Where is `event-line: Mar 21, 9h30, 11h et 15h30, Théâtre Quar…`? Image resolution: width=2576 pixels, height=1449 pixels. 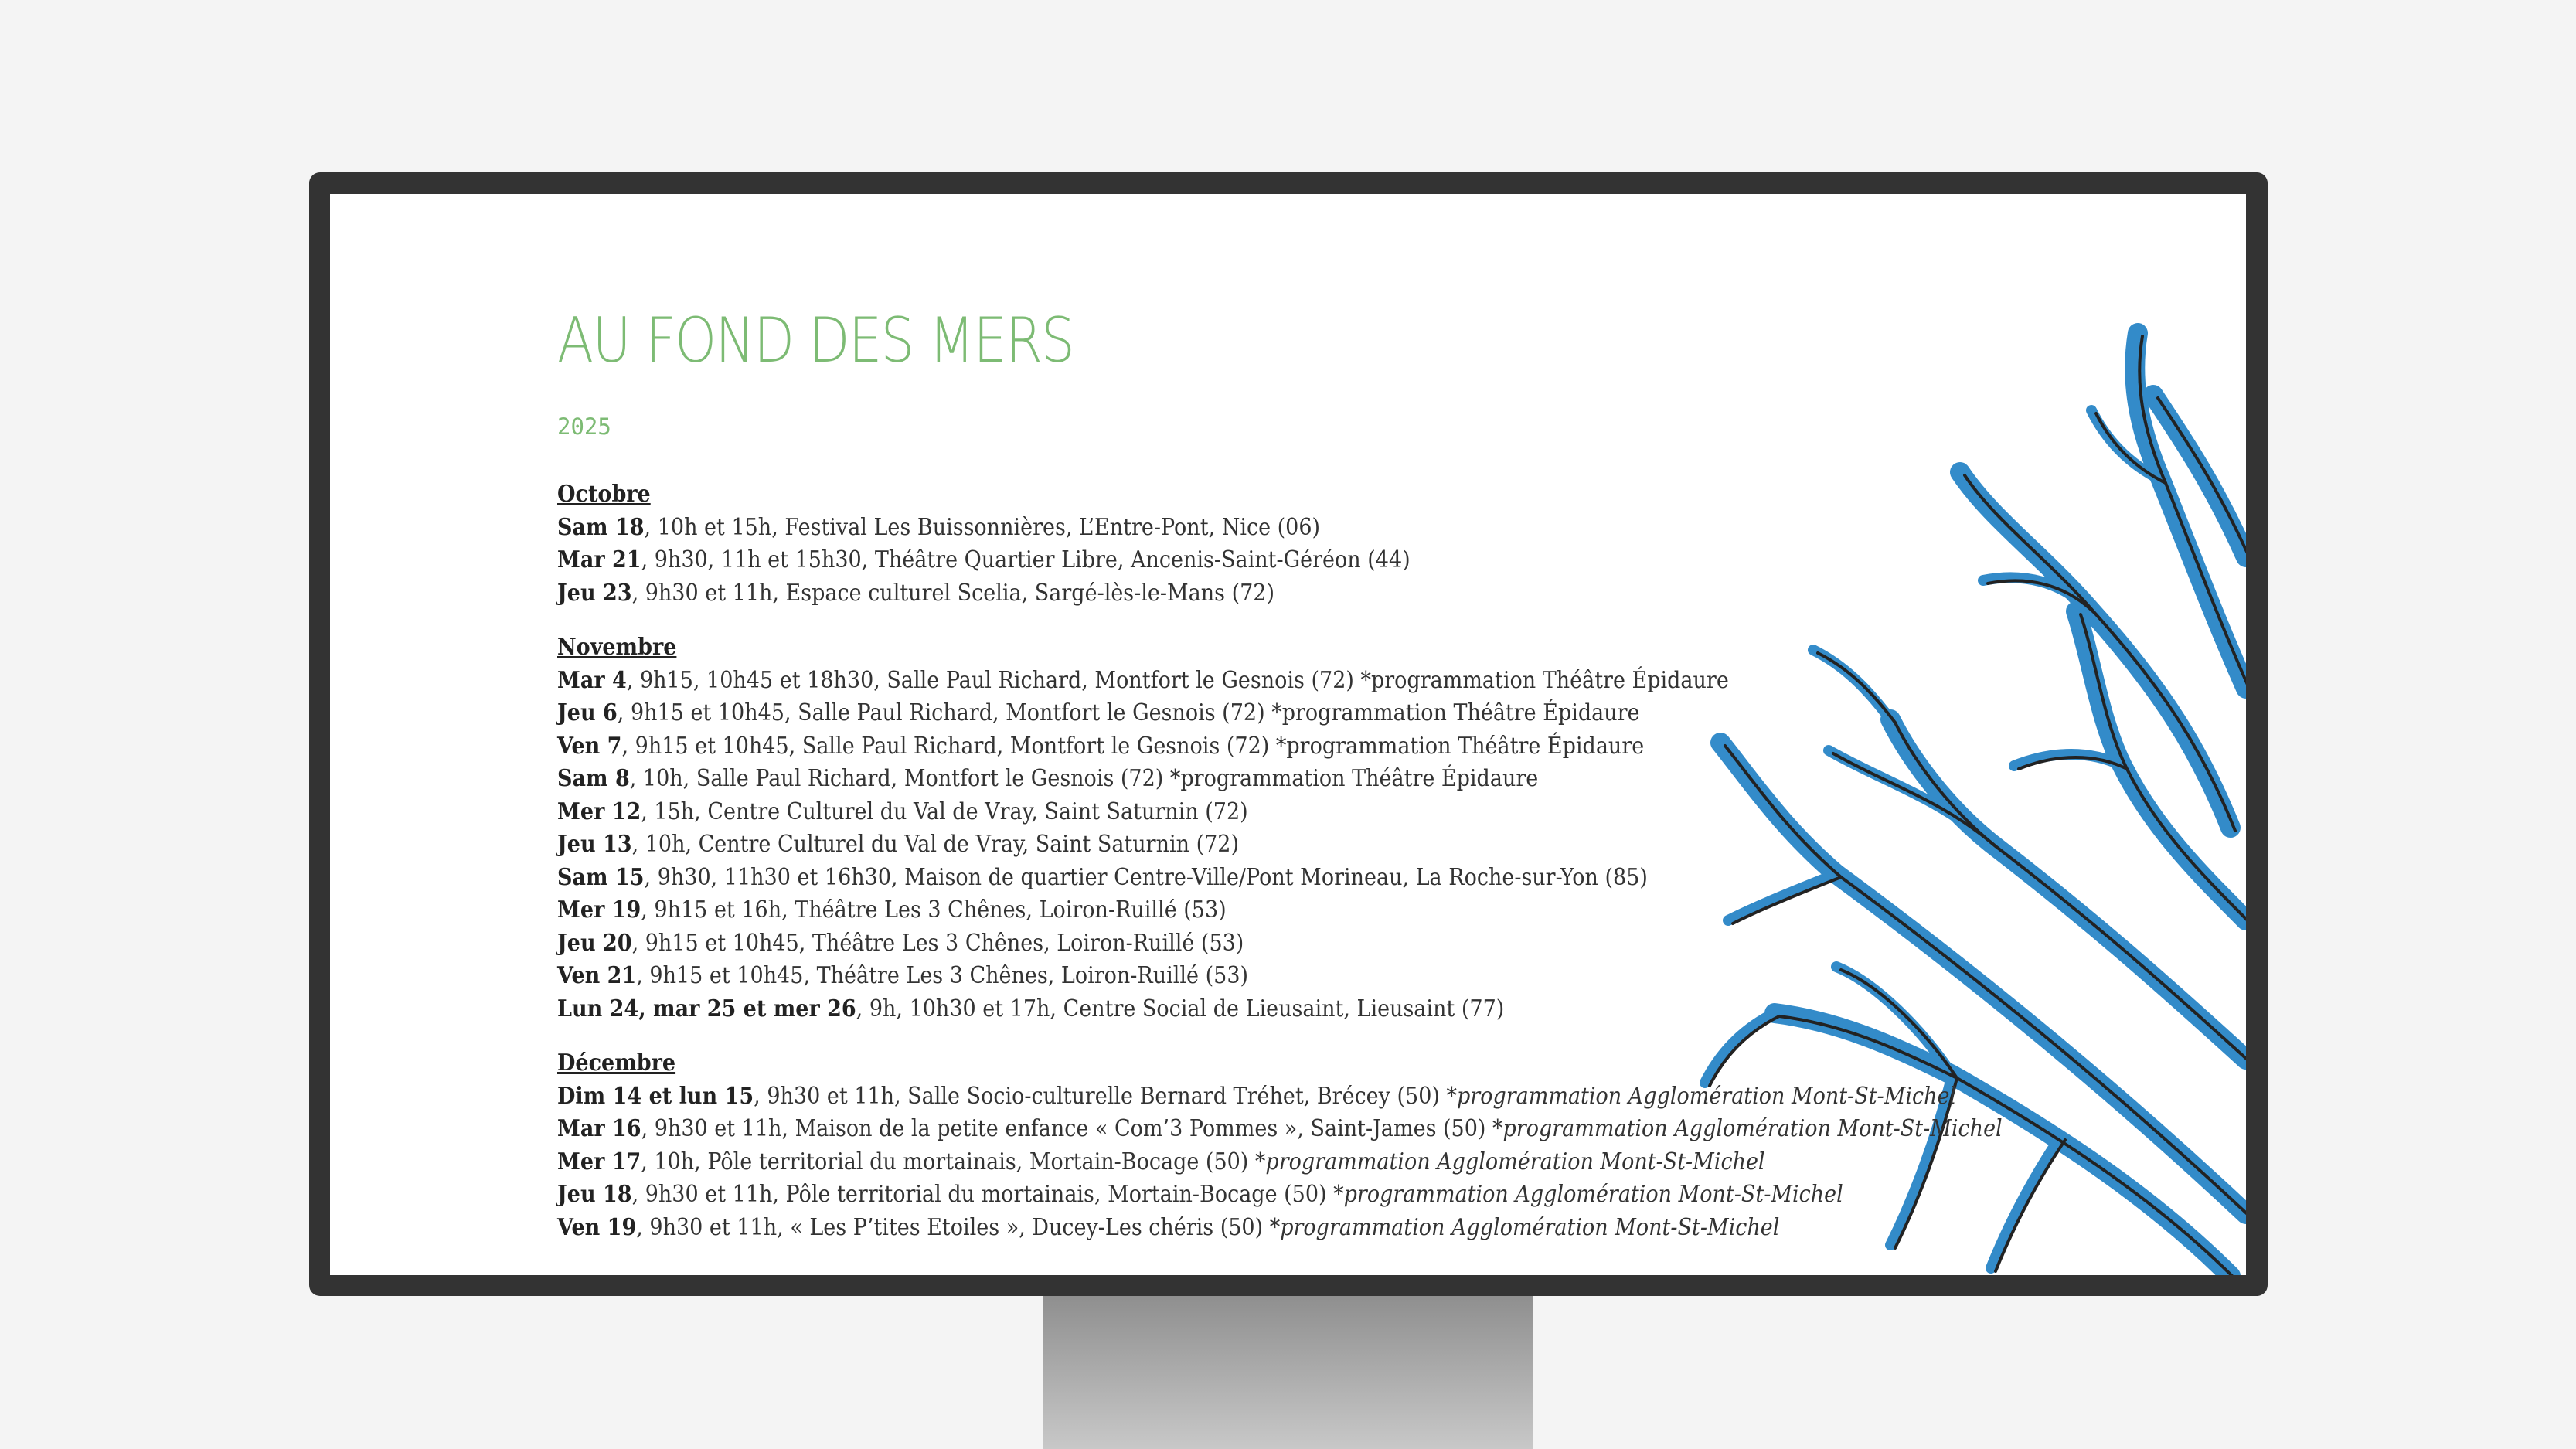
event-line: Mar 21, 9h30, 11h et 15h30, Théâtre Quar… is located at coordinates (1287, 560).